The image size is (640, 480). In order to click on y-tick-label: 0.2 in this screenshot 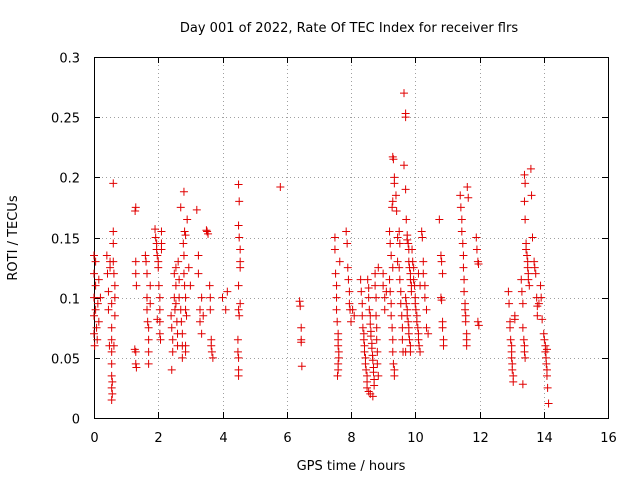, I will do `click(69, 179)`.